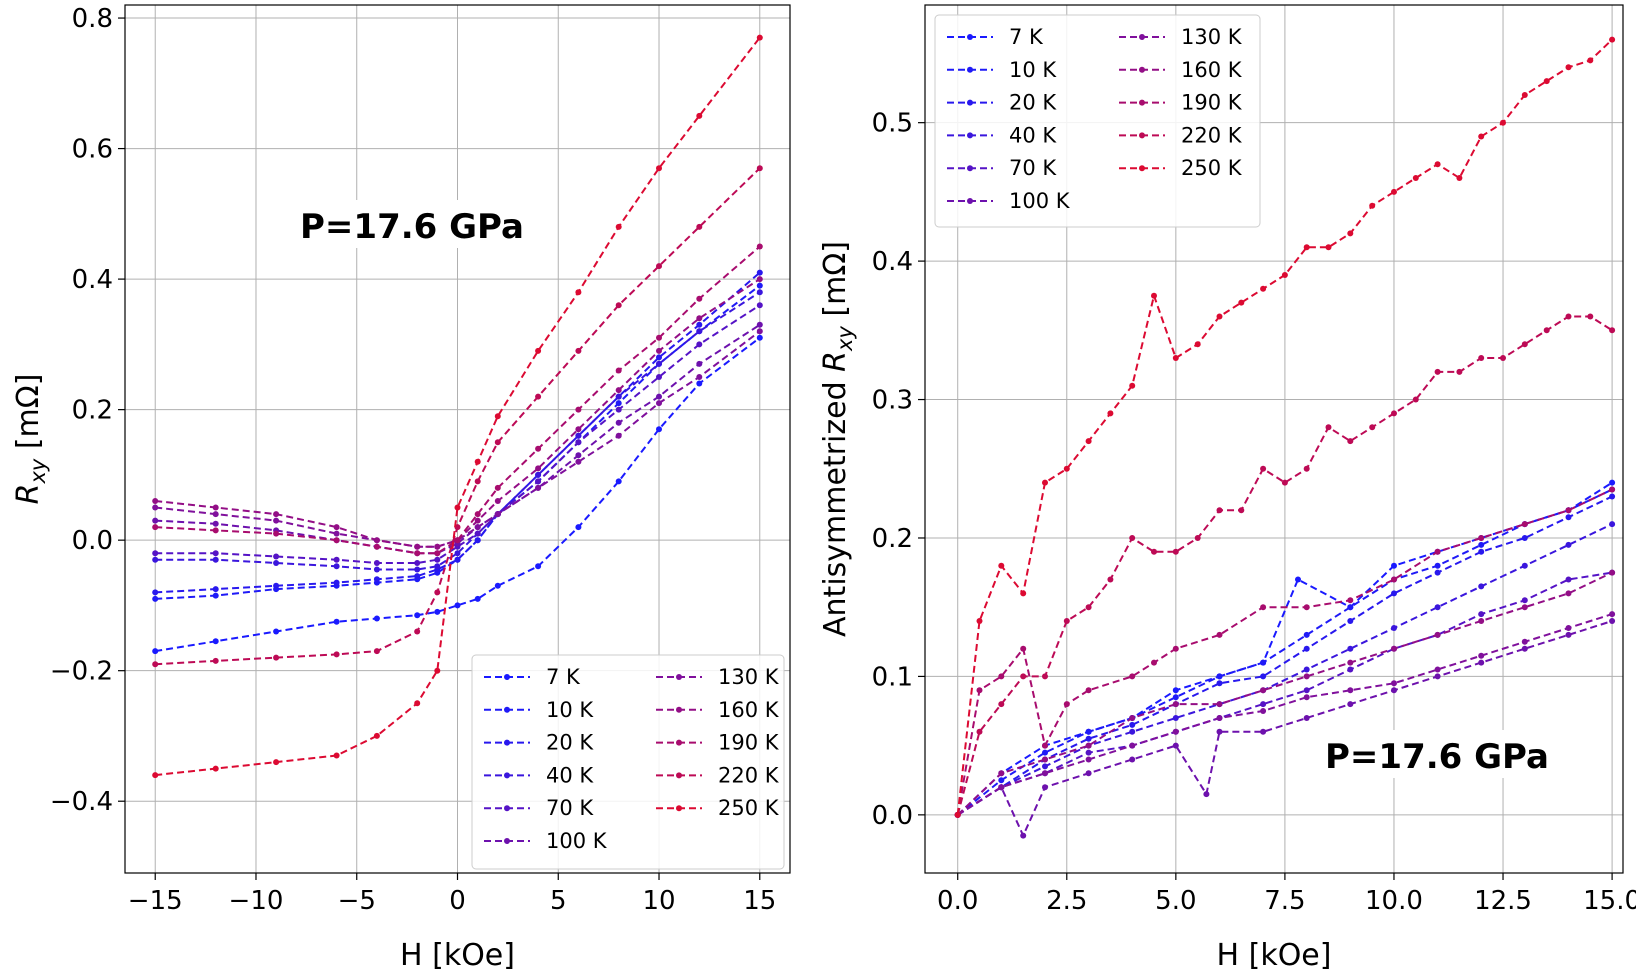 This screenshot has height=975, width=1636. I want to click on legend-label: 20 K, so click(1033, 103).